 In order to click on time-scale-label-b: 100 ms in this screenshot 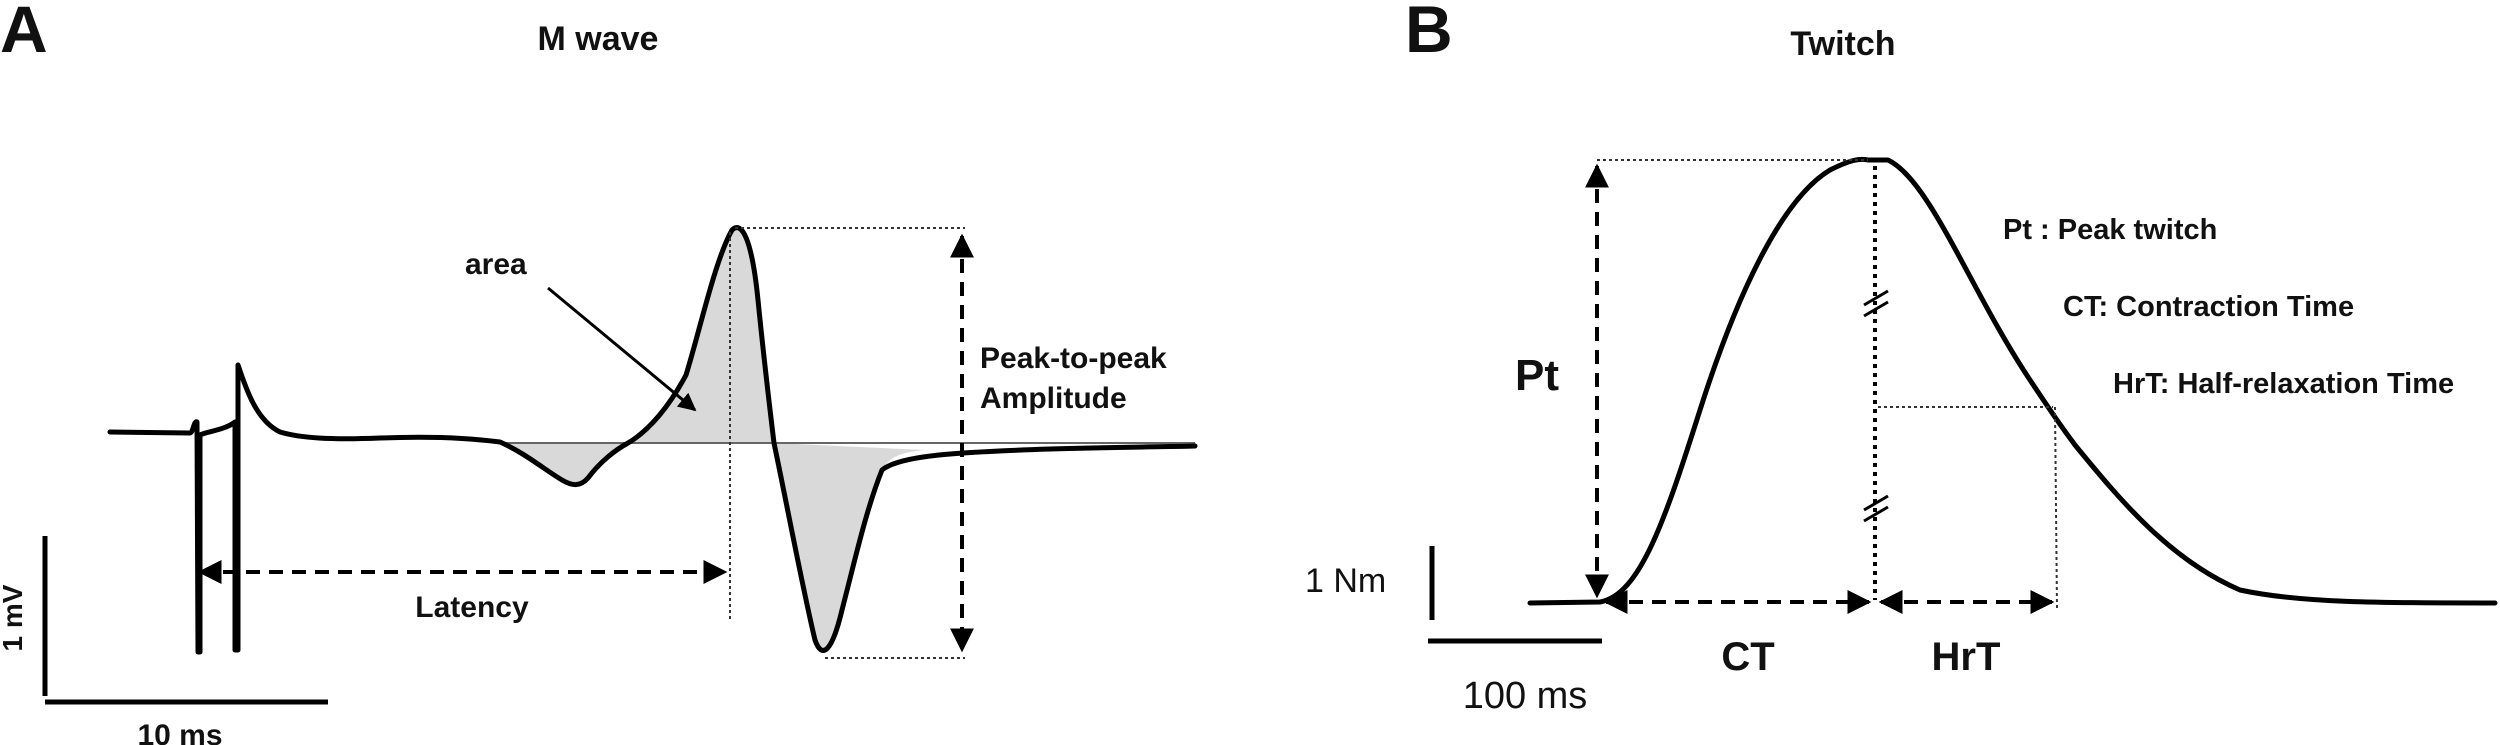, I will do `click(1525, 696)`.